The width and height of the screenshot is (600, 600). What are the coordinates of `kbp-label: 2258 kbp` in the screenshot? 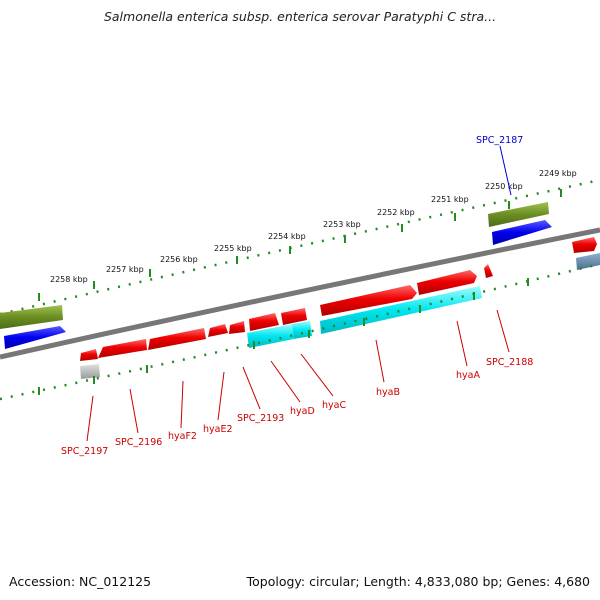 It's located at (69, 279).